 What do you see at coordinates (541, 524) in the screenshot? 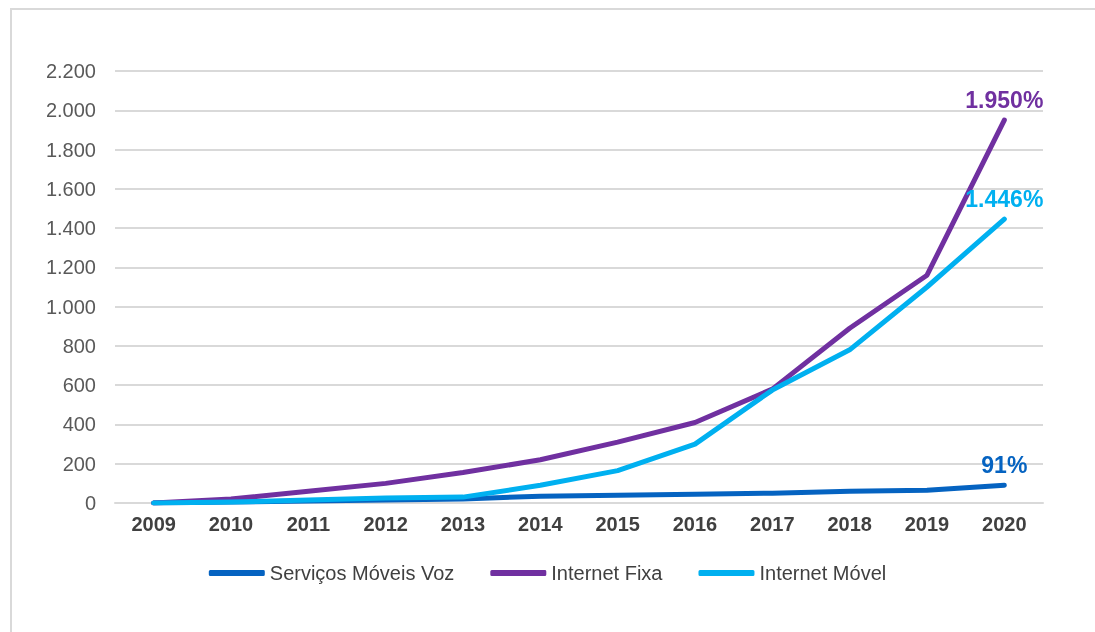
I see `x-tick-label: 2014` at bounding box center [541, 524].